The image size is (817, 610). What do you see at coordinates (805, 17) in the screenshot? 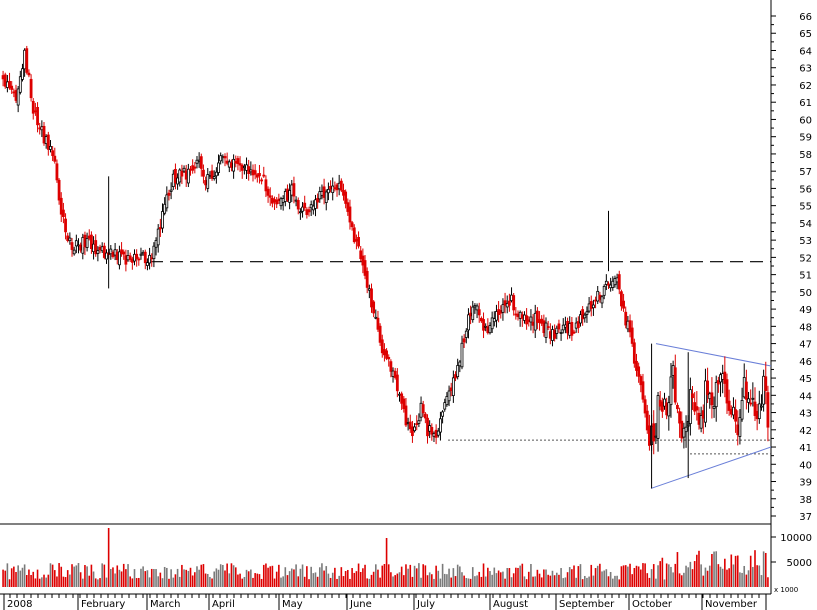
I see `price-tick-label: 66` at bounding box center [805, 17].